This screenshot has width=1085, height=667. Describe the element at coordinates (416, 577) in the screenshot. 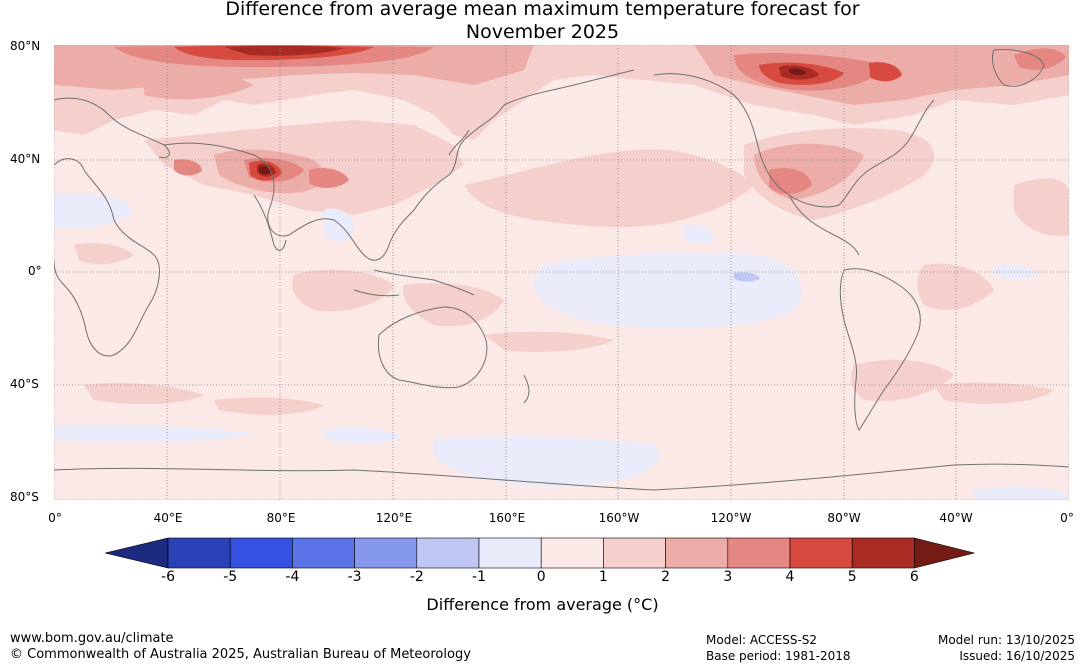

I see `colorbar-tick-label: -2` at that location.